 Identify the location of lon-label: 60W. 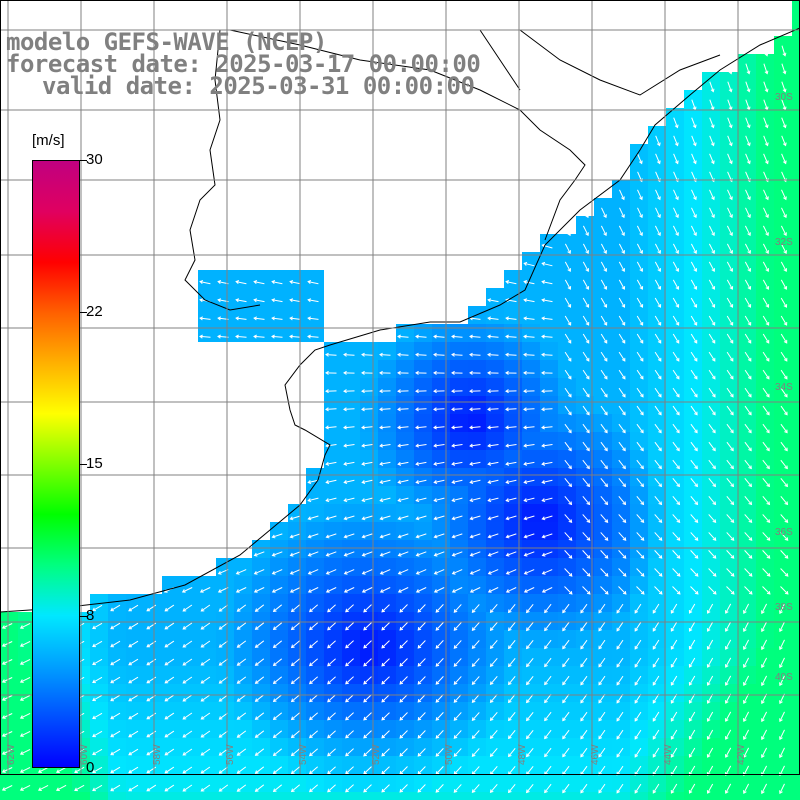
(84, 754).